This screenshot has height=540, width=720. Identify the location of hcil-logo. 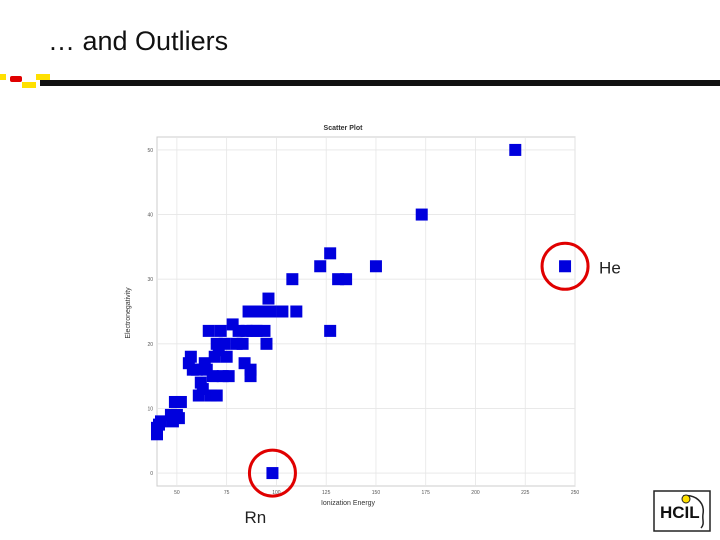
(682, 511).